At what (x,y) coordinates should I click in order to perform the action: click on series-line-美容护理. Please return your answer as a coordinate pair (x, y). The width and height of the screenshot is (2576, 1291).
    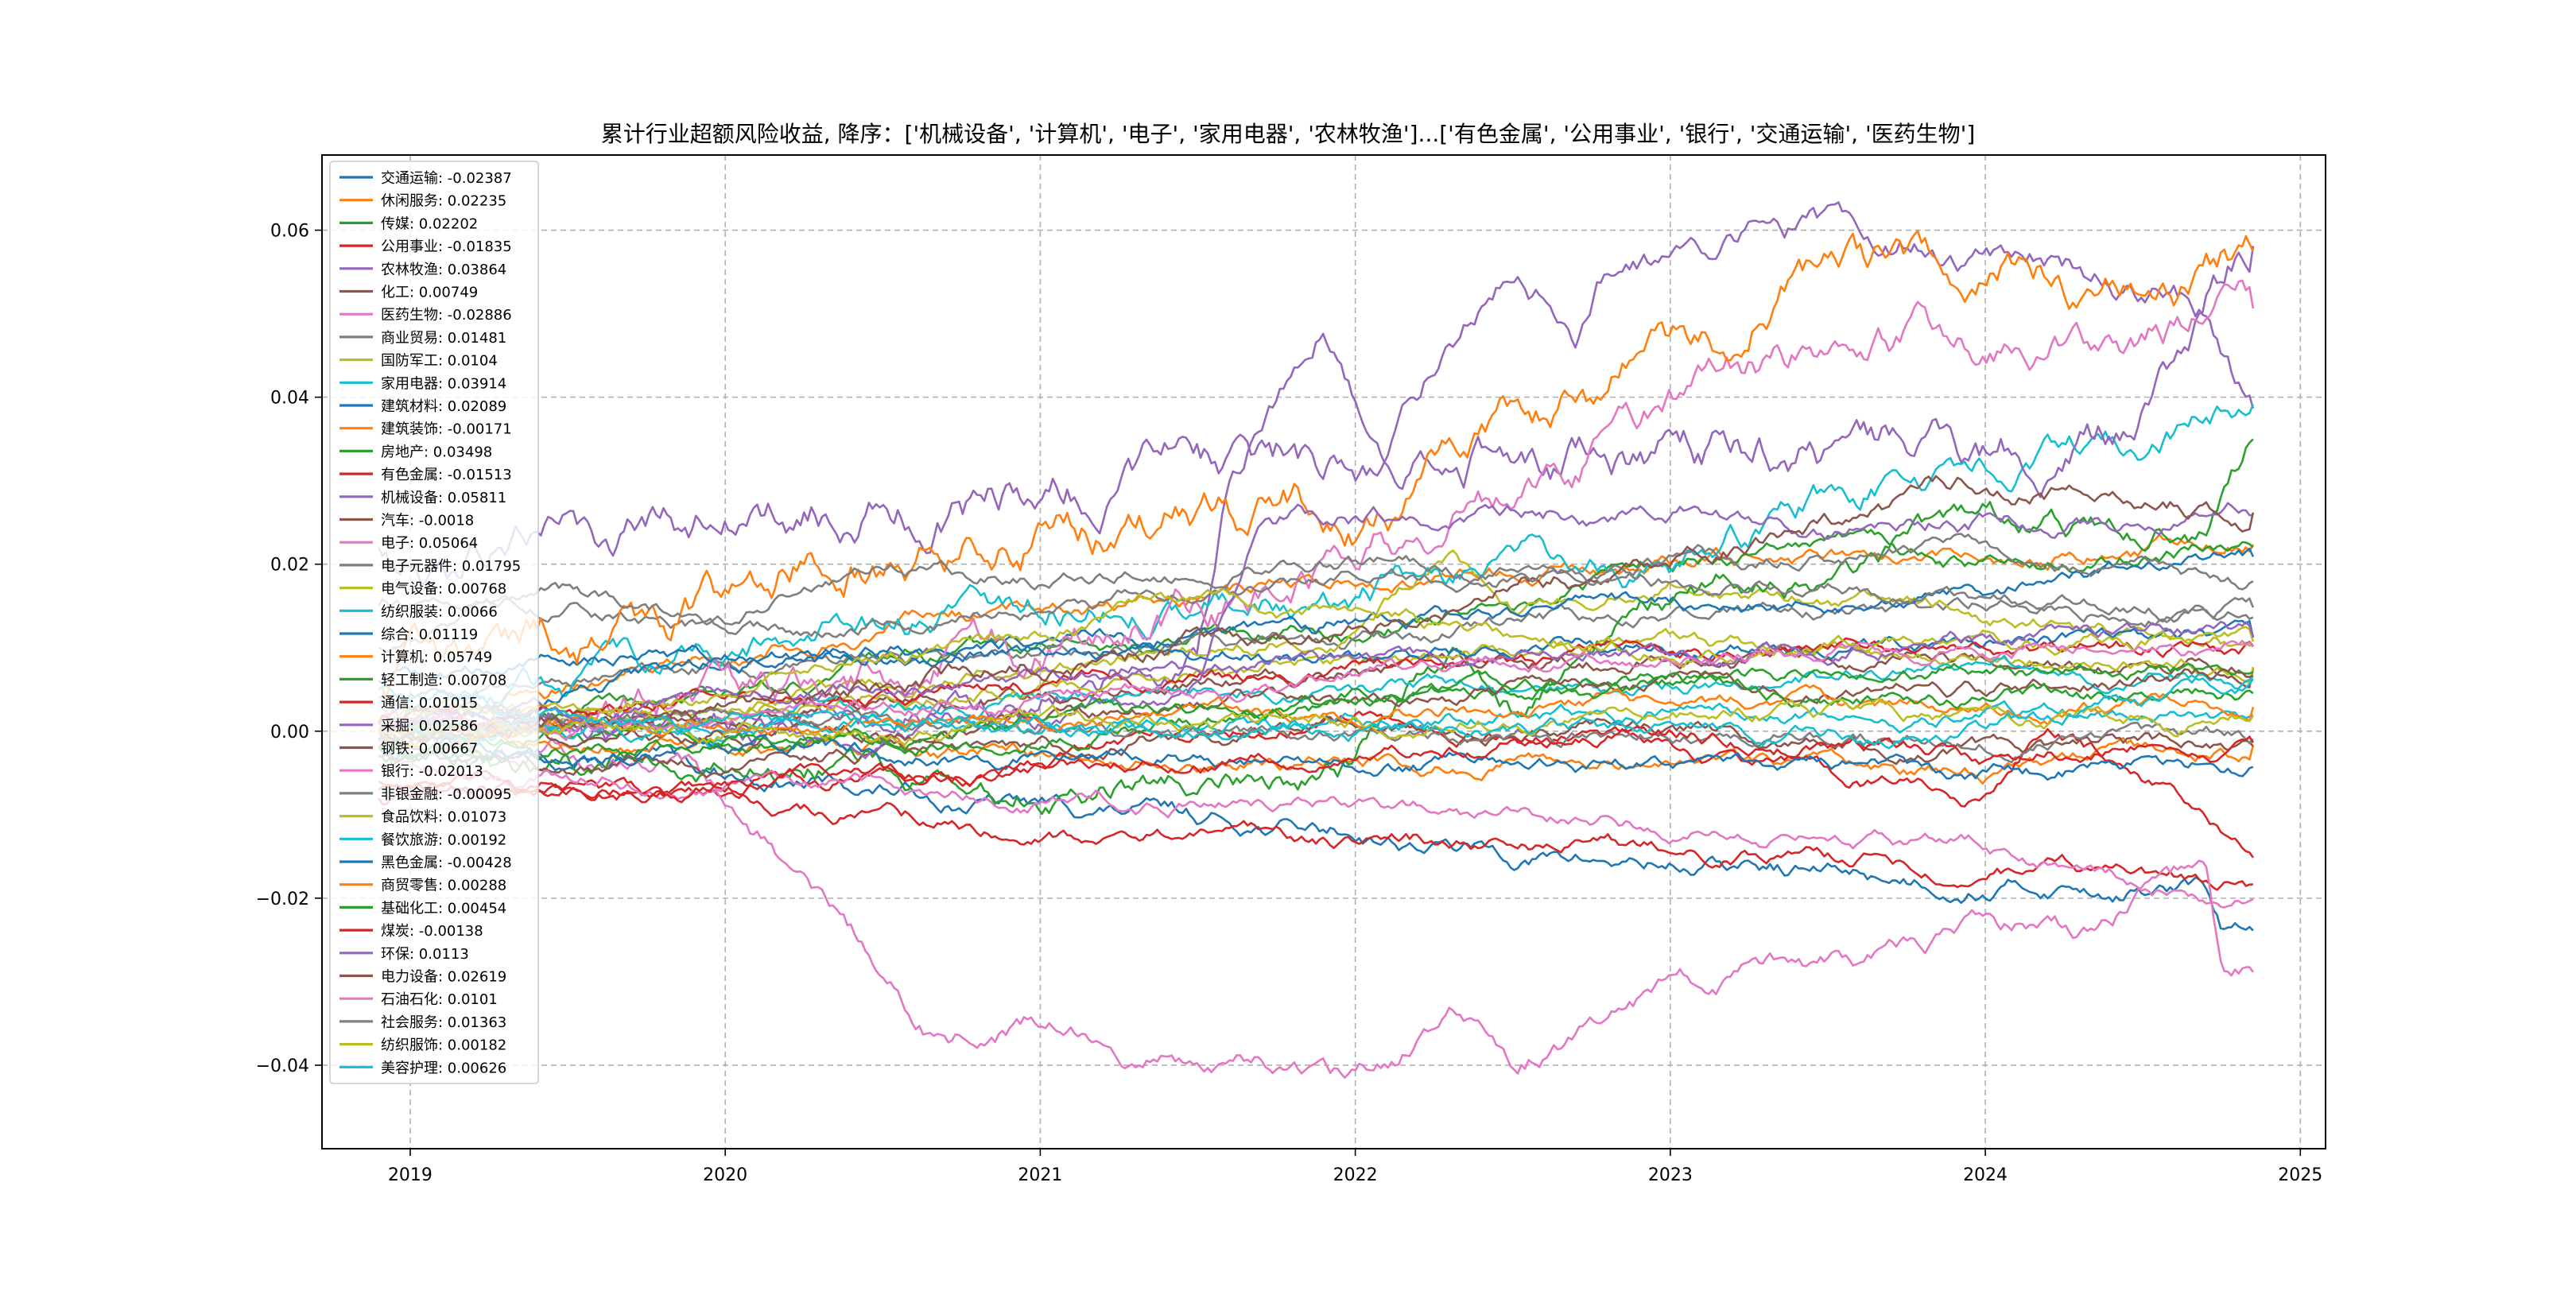
    Looking at the image, I should click on (1316, 713).